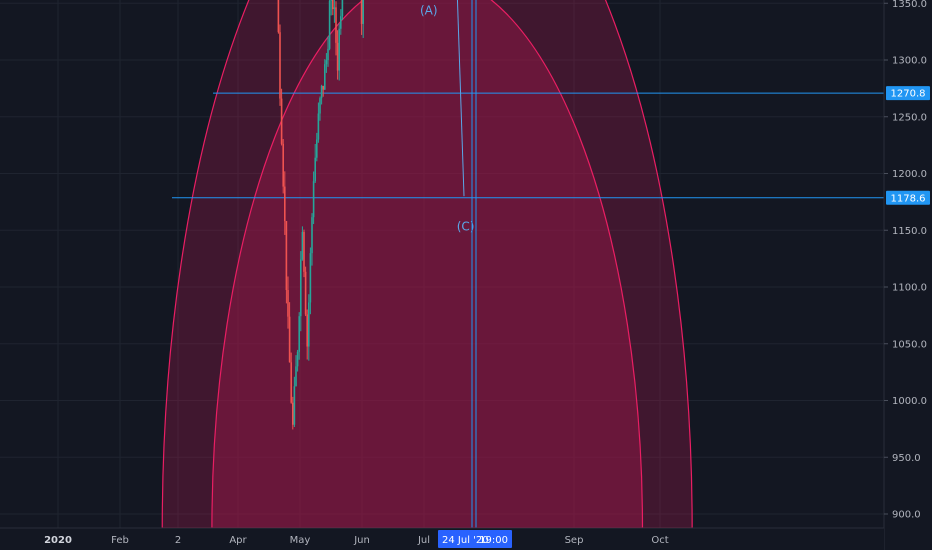 The image size is (932, 550). I want to click on crosshair-date-text: 24 Jul '20, so click(465, 540).